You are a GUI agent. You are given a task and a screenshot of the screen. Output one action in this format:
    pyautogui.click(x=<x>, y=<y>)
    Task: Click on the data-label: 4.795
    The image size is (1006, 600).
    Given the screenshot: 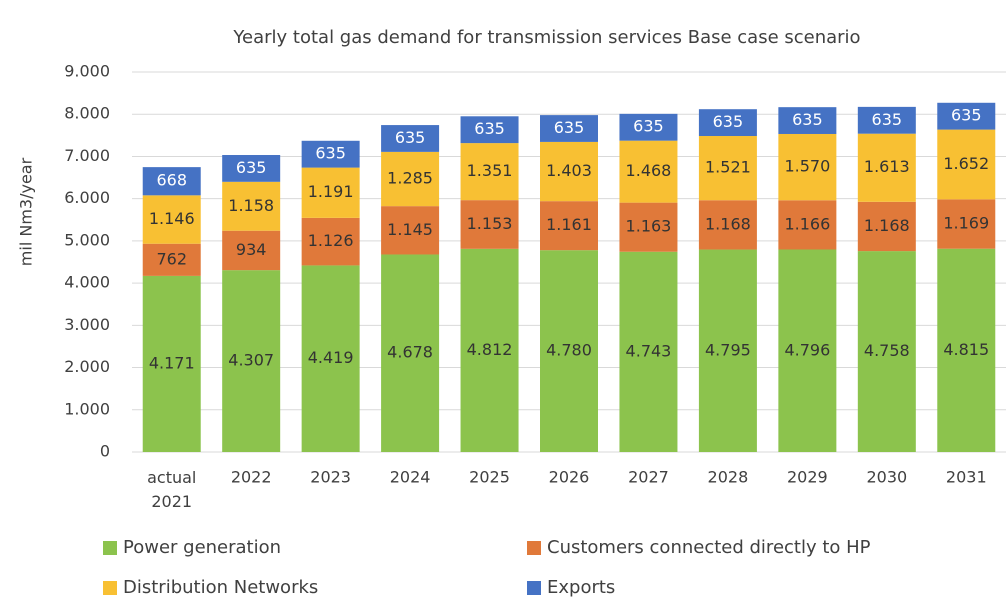 What is the action you would take?
    pyautogui.click(x=728, y=349)
    